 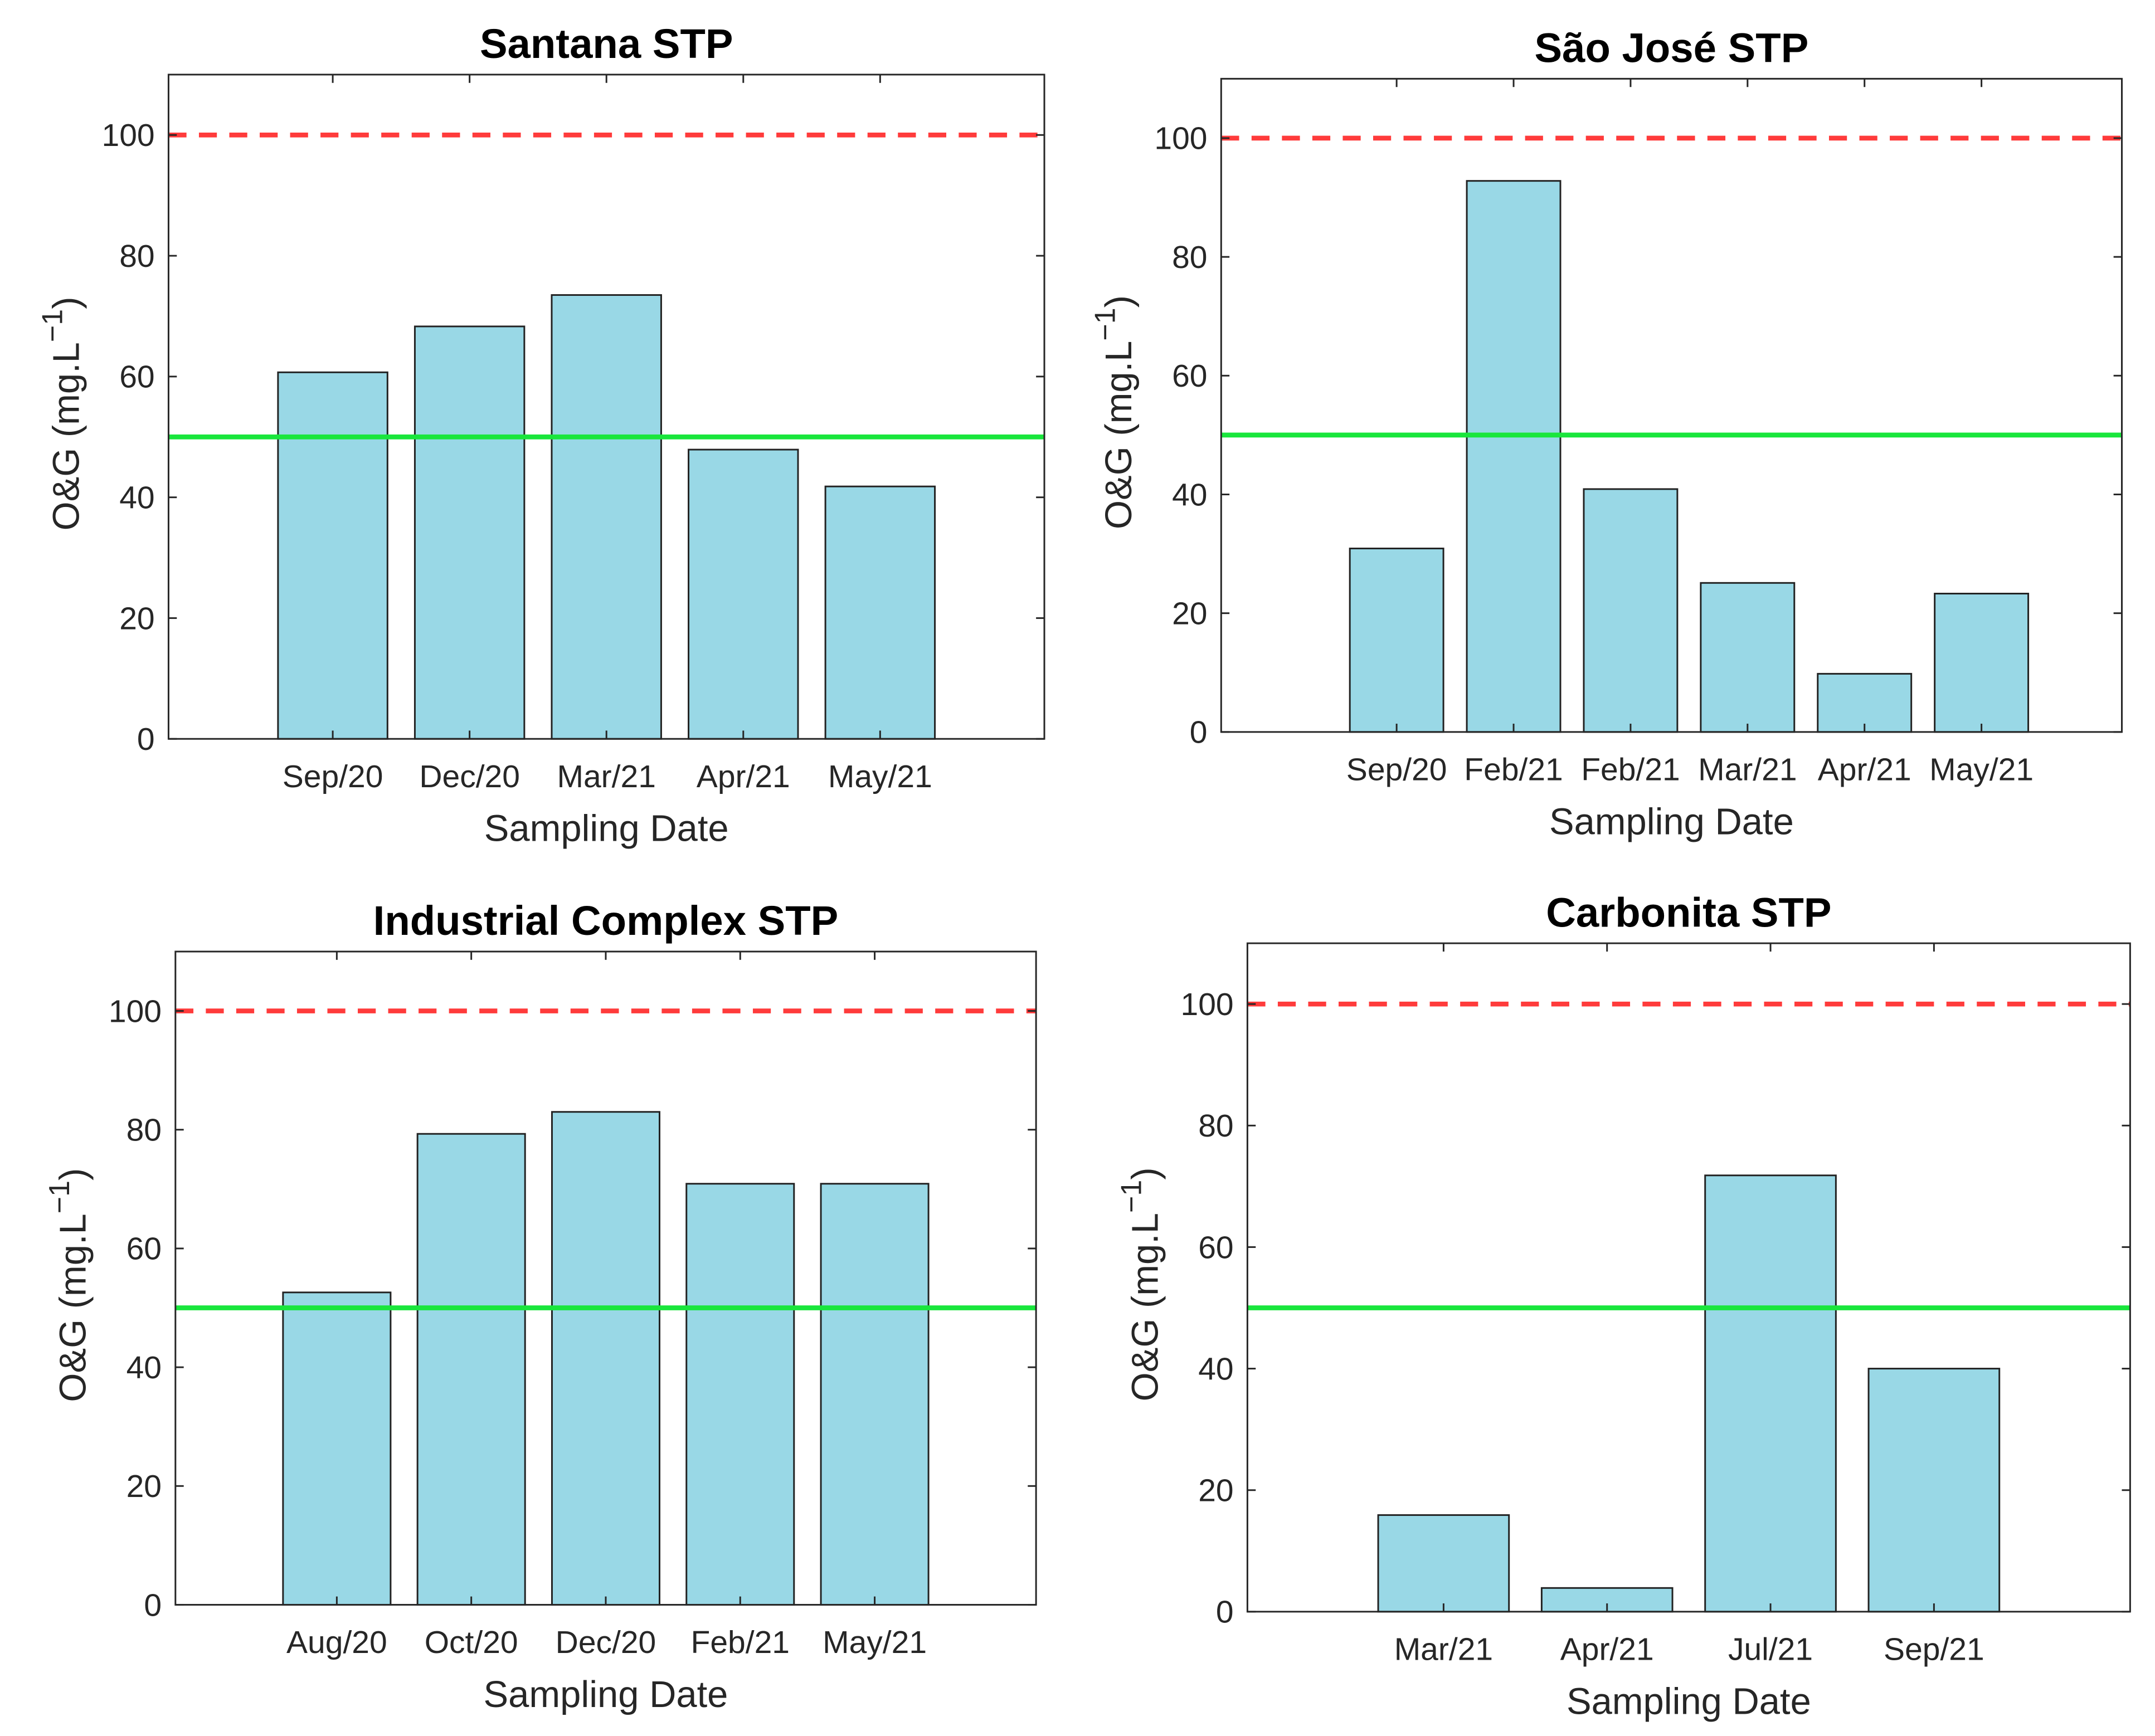 I want to click on chart-title: São José STP, so click(x=1672, y=48).